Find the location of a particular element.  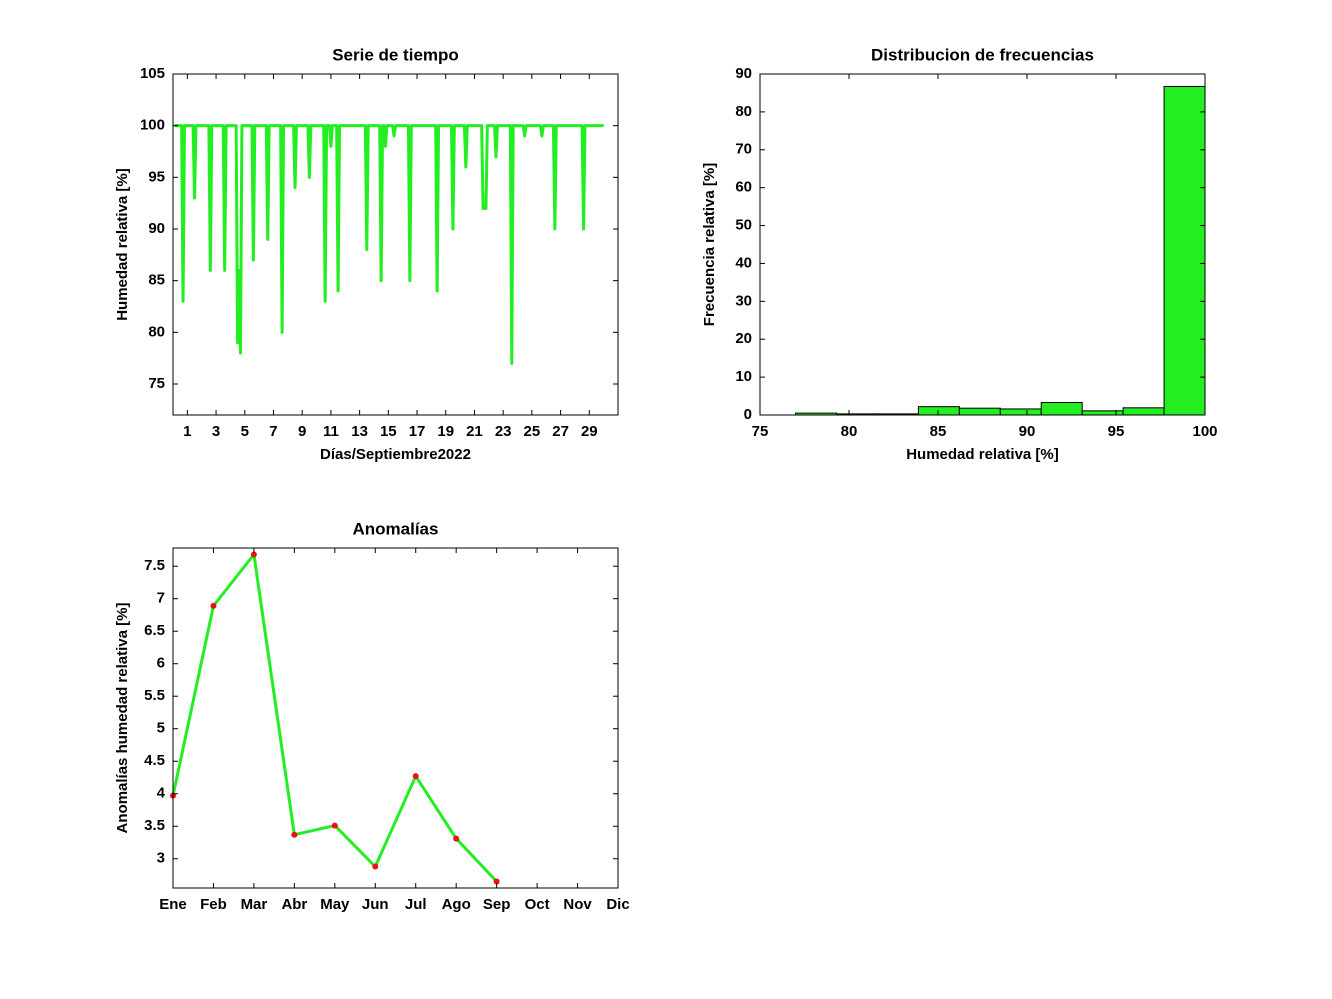

x-tick-label: 19 is located at coordinates (445, 431).